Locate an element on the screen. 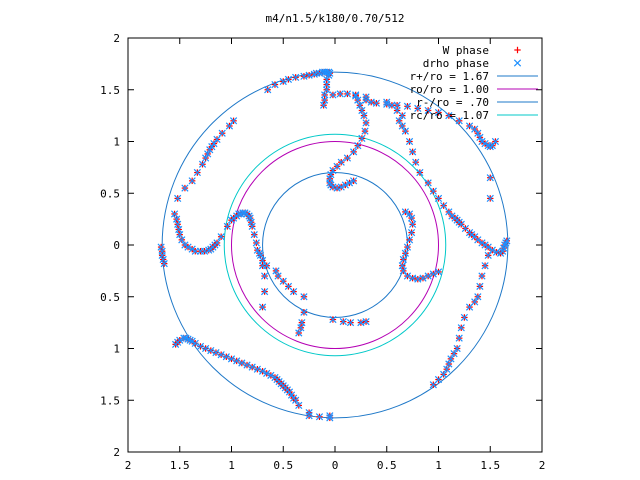 This screenshot has width=640, height=480. circle-series is located at coordinates (335, 245).